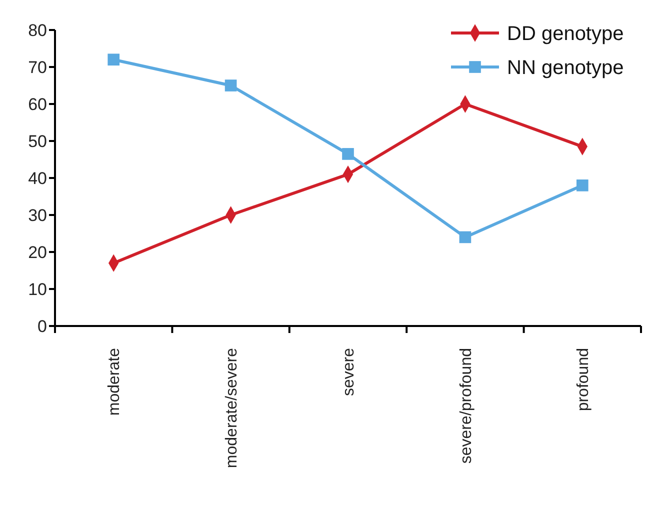 This screenshot has width=659, height=522. I want to click on x-tick-label: severe, so click(349, 372).